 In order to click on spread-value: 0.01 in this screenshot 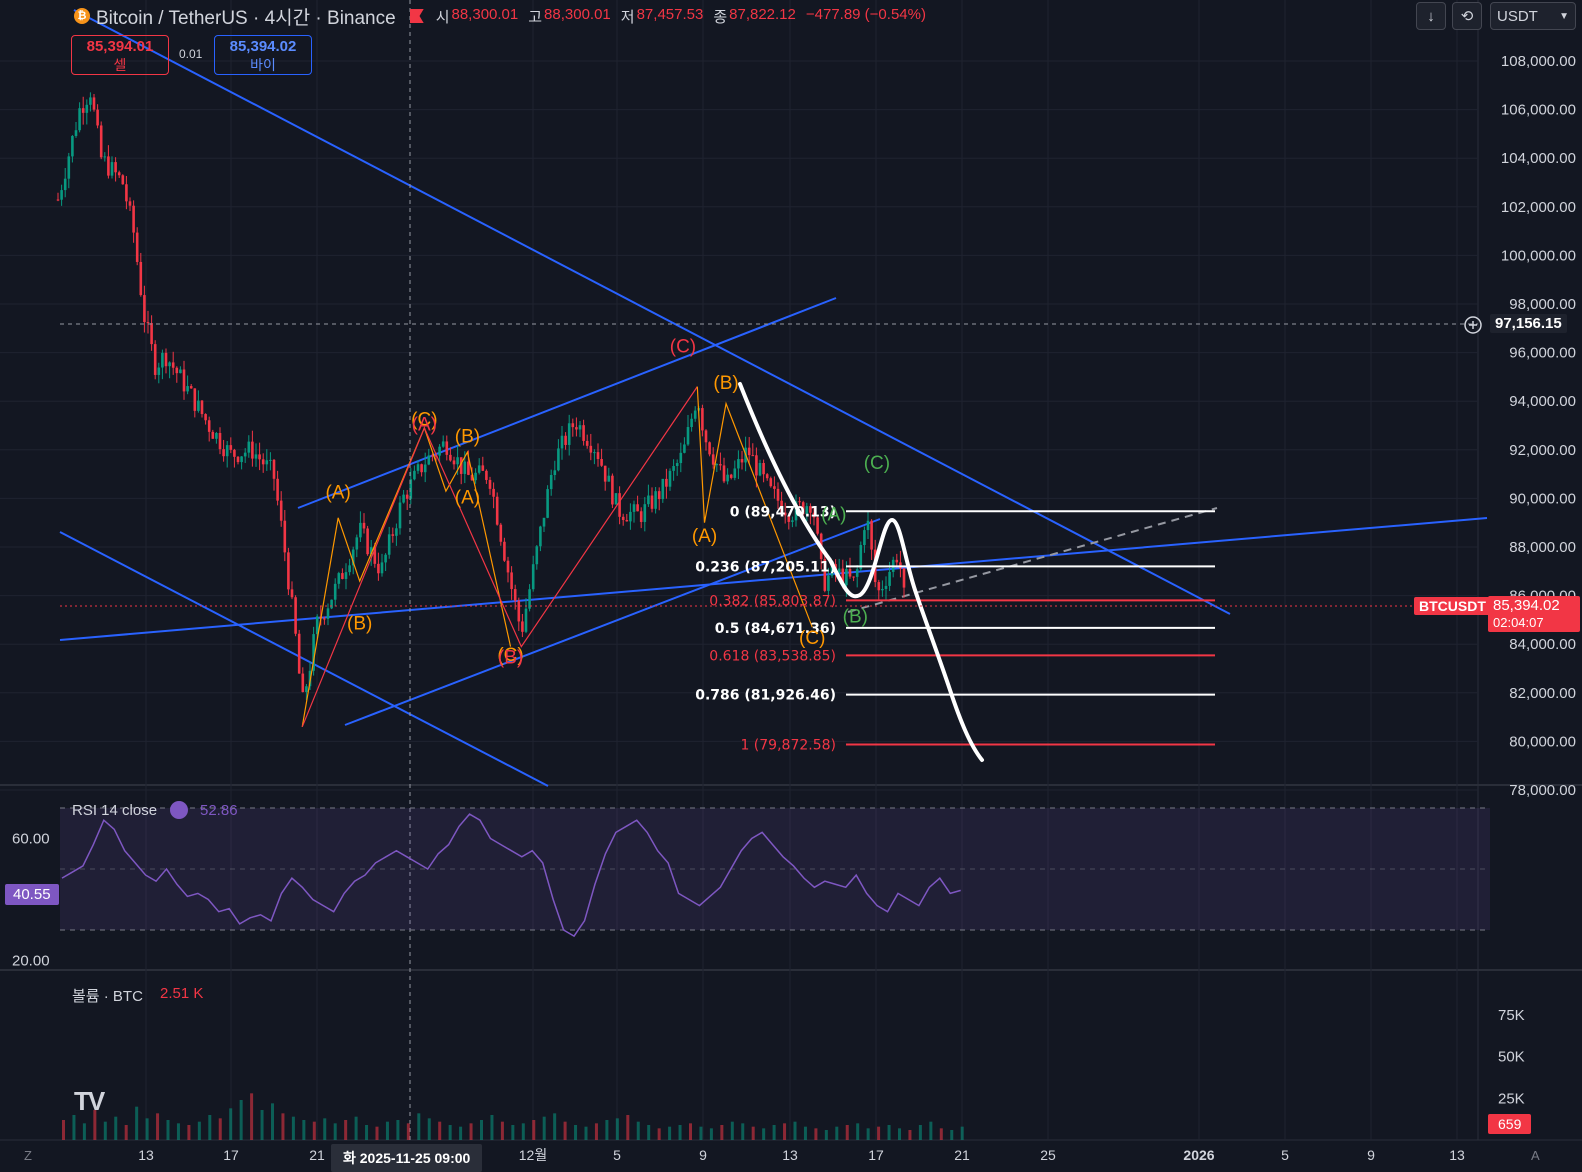, I will do `click(191, 54)`.